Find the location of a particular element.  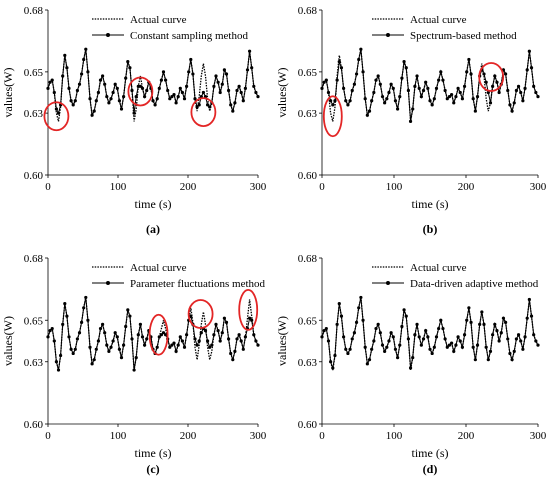

legend-method-label: Parameter fluctuations method is located at coordinates (198, 284).